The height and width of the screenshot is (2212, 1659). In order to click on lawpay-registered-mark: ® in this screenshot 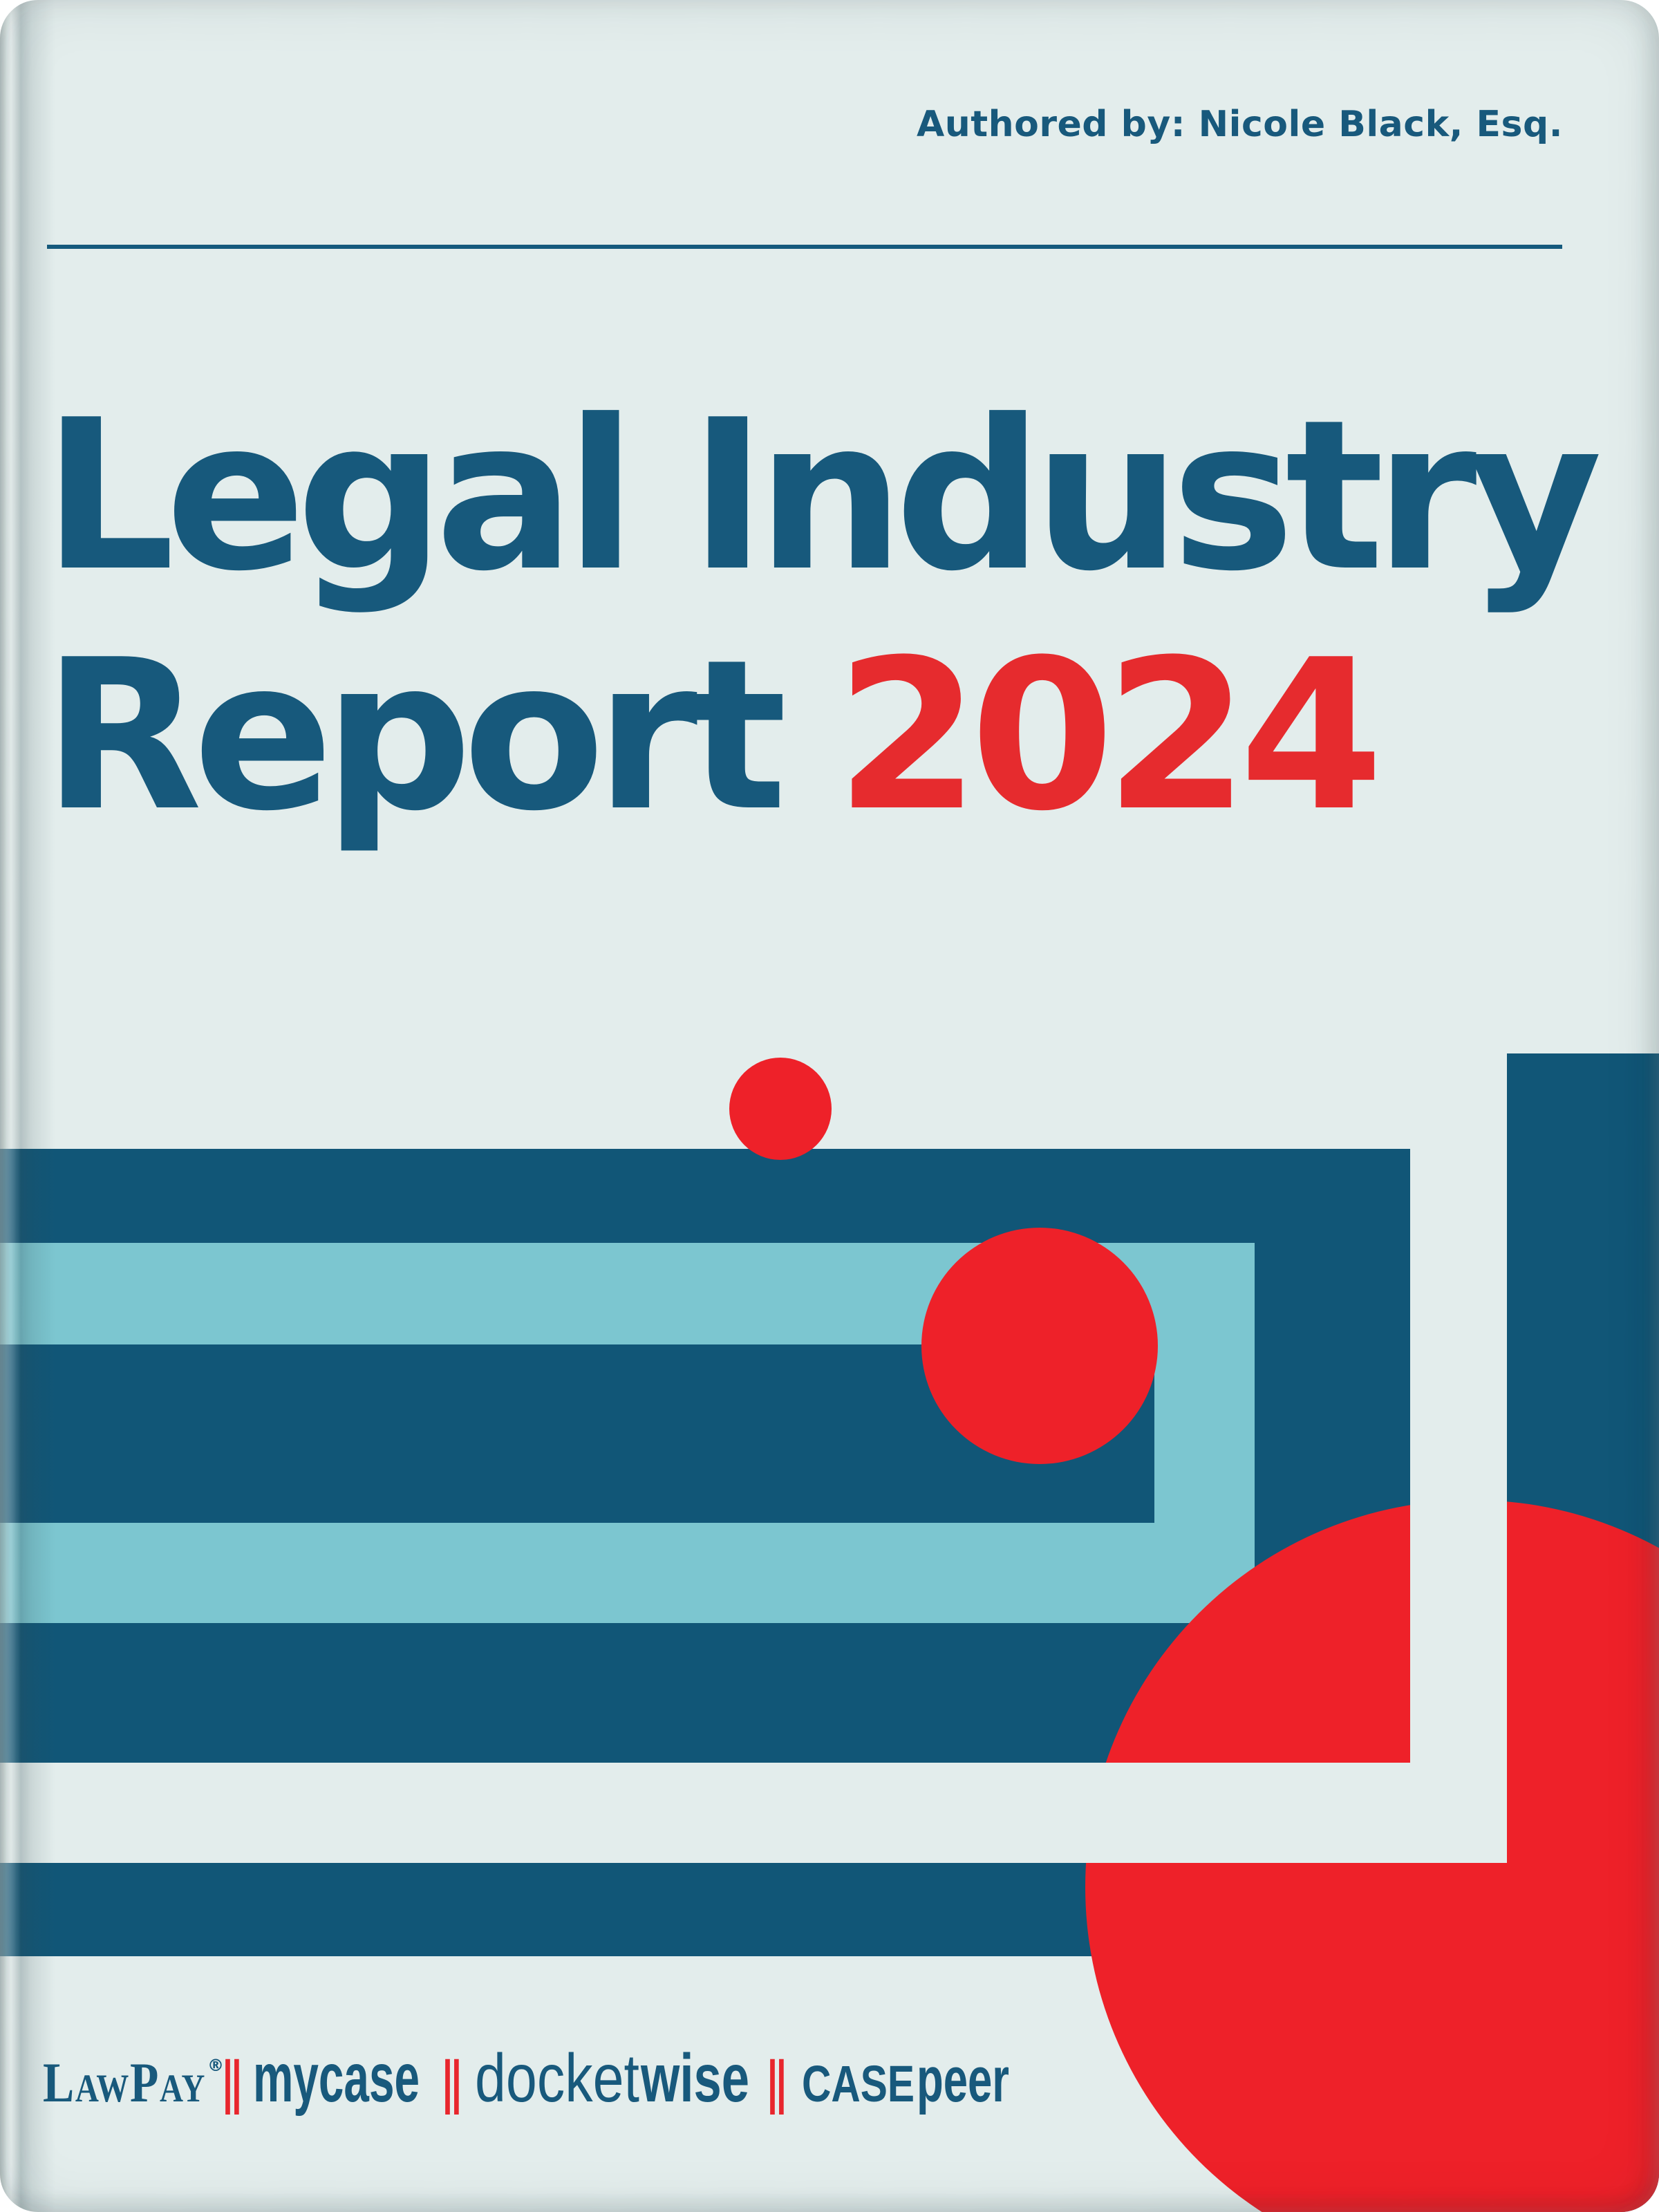, I will do `click(215, 2065)`.